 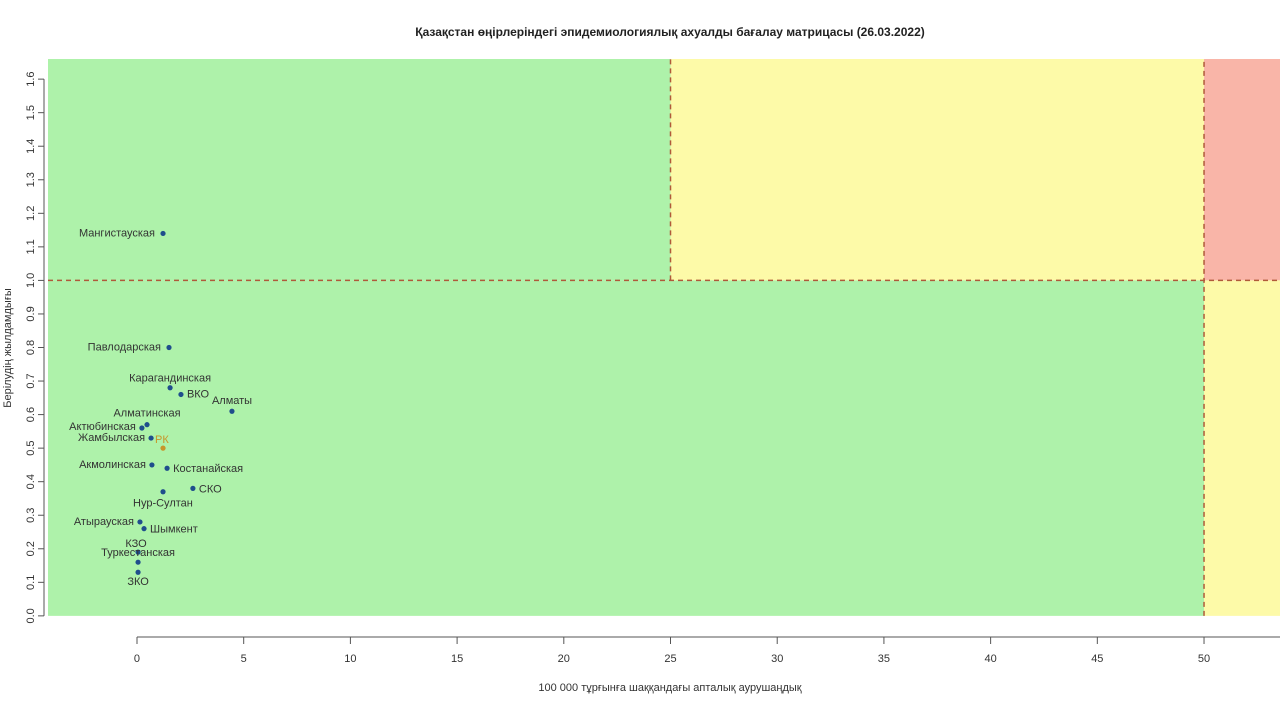 I want to click on point-label: Карагандинская, so click(x=170, y=379).